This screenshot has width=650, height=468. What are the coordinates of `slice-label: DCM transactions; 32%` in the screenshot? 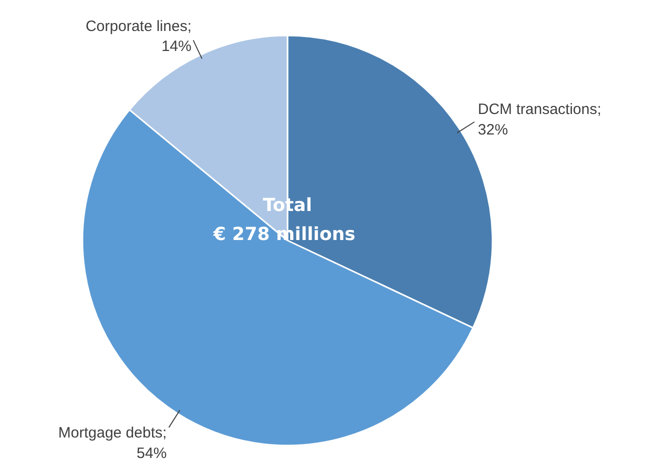 It's located at (540, 119).